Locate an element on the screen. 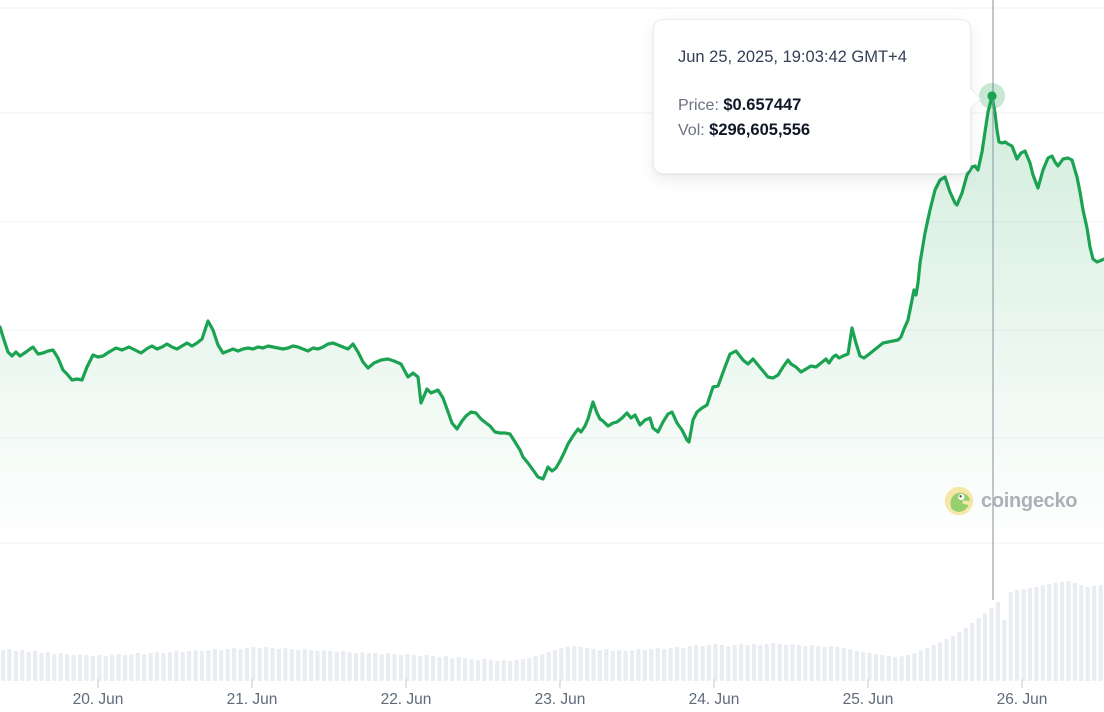 Image resolution: width=1104 pixels, height=712 pixels. tooltip-vol-row: Vol: $296,605,556 is located at coordinates (812, 130).